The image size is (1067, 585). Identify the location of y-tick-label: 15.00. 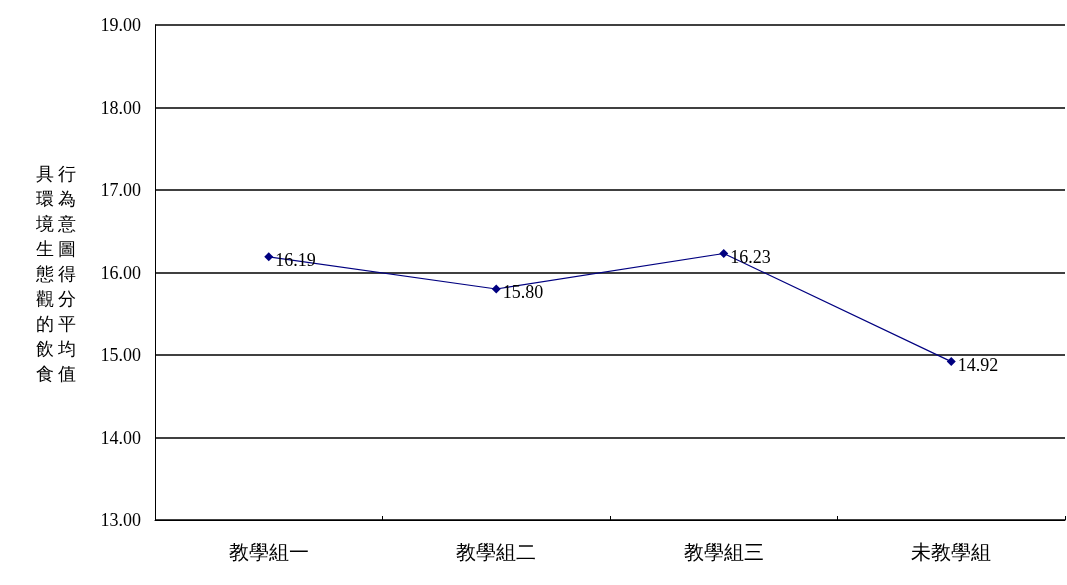
(120, 355).